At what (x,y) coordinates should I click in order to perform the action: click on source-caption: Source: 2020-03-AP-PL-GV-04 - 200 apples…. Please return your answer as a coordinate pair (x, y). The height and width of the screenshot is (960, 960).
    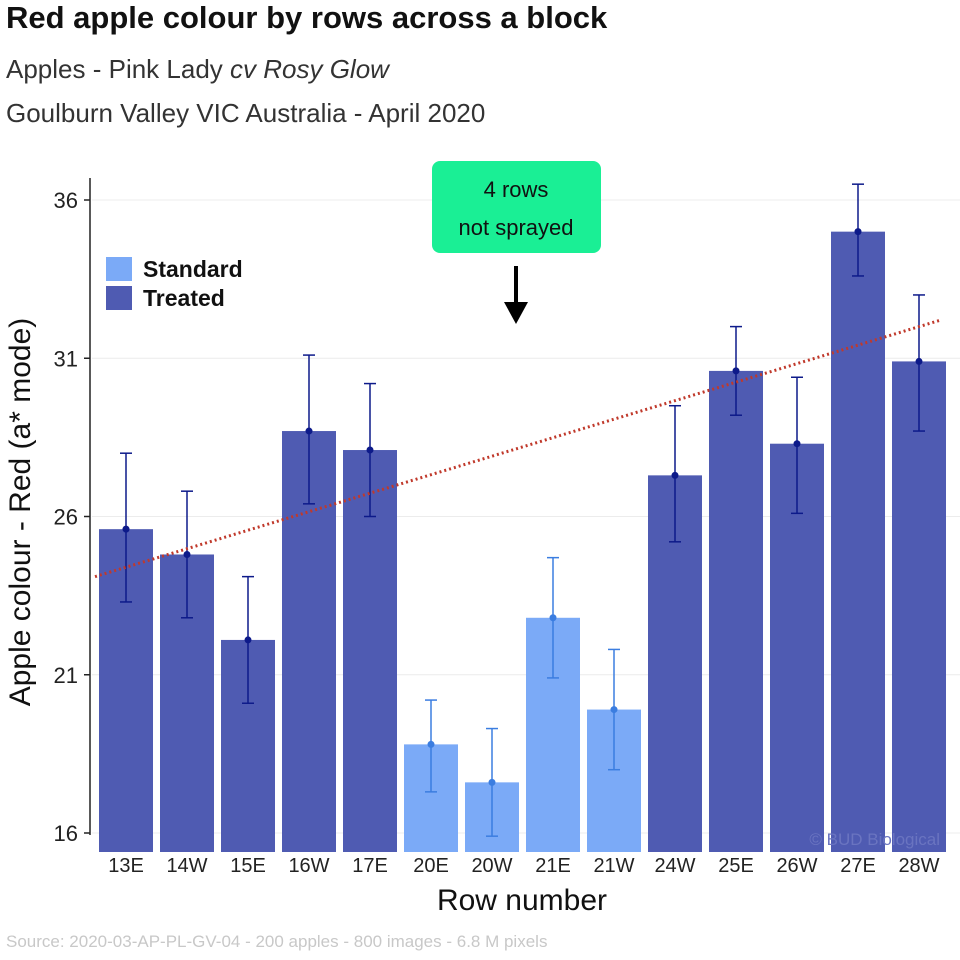
    Looking at the image, I should click on (277, 941).